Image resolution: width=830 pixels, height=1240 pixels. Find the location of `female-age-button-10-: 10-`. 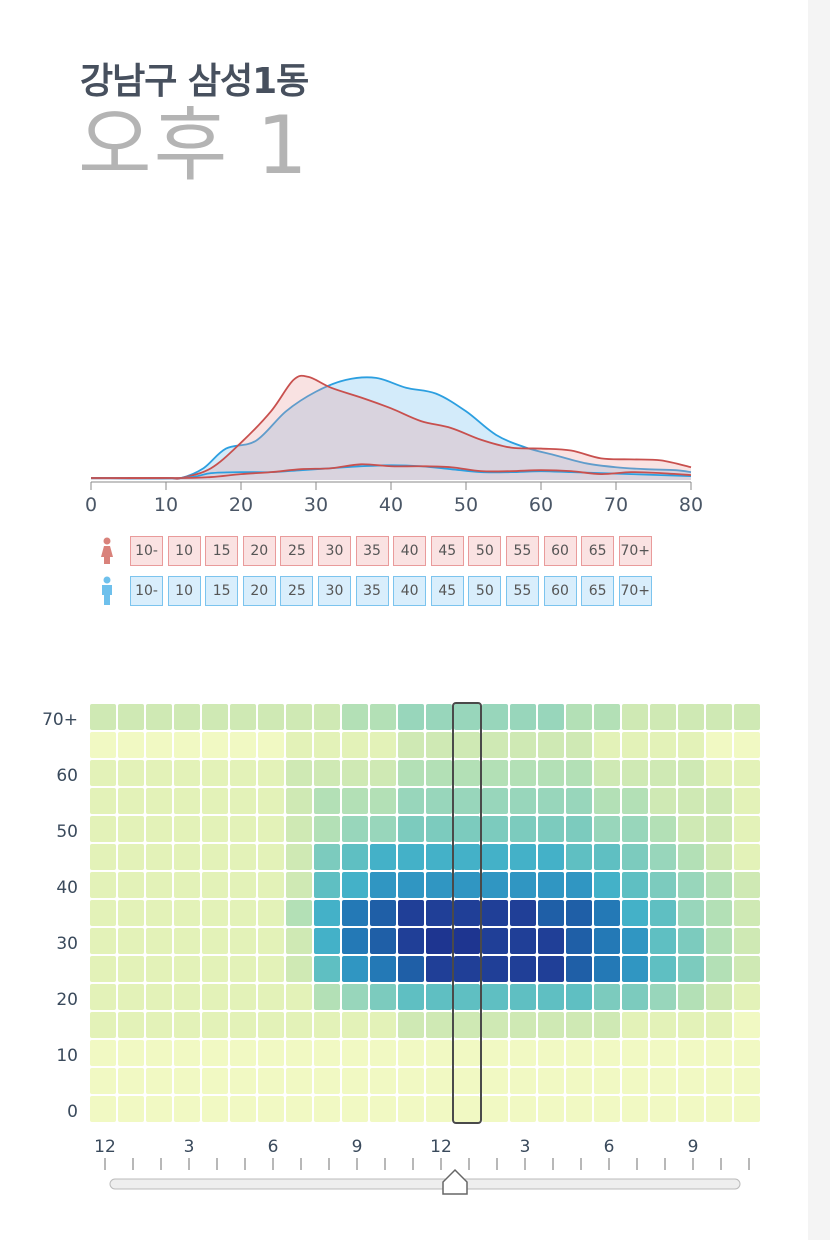

female-age-button-10-: 10- is located at coordinates (146, 551).